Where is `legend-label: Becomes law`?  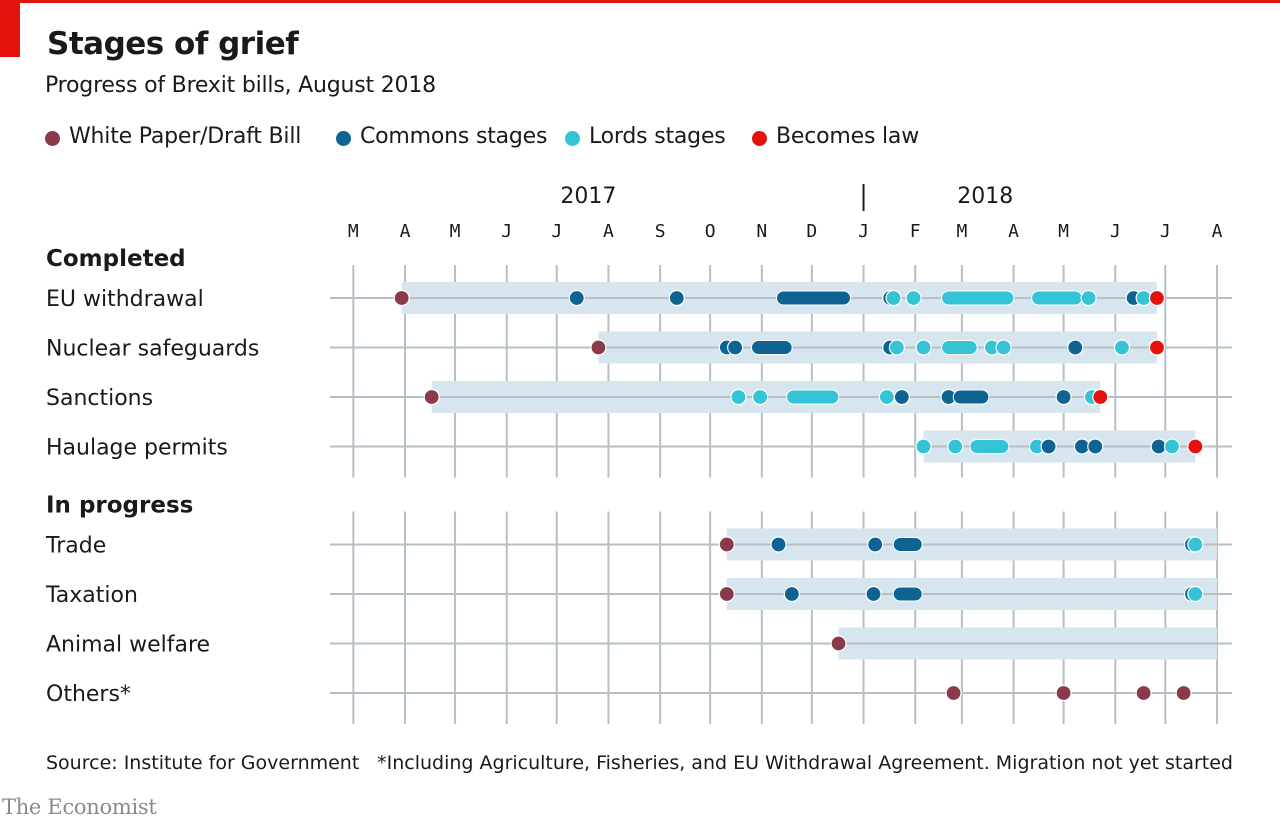
legend-label: Becomes law is located at coordinates (847, 136).